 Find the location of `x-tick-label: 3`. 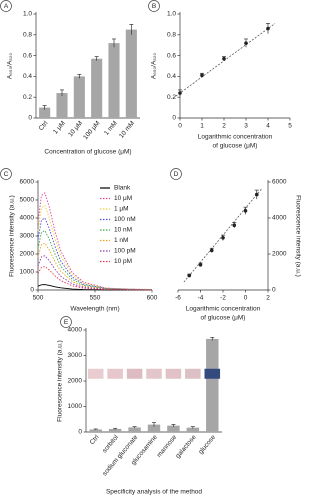

x-tick-label: 3 is located at coordinates (246, 126).